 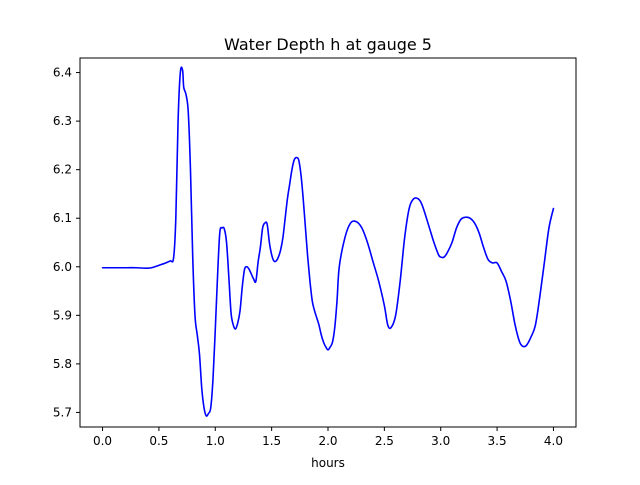 I want to click on x-axis-label: hours, so click(x=328, y=463).